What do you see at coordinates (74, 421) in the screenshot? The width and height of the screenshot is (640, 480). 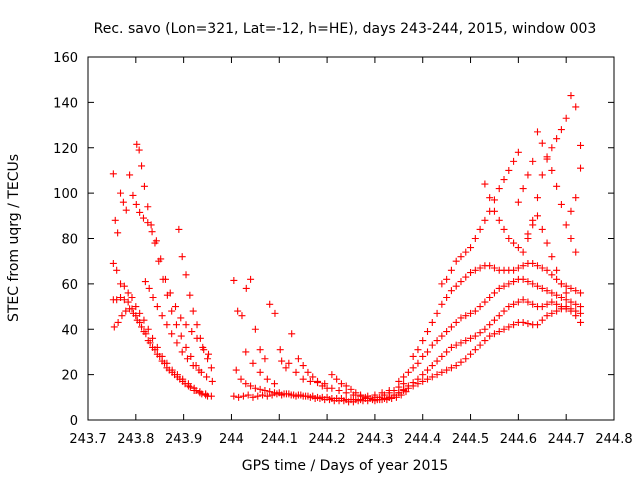 I see `y-tick-label: 0` at bounding box center [74, 421].